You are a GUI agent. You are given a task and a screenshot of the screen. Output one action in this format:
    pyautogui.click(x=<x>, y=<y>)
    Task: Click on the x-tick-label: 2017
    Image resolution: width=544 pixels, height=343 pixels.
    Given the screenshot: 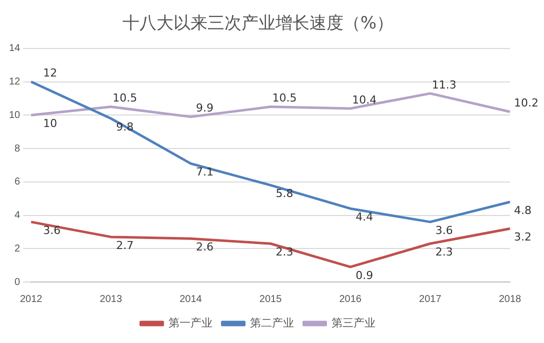 What is the action you would take?
    pyautogui.click(x=430, y=299)
    